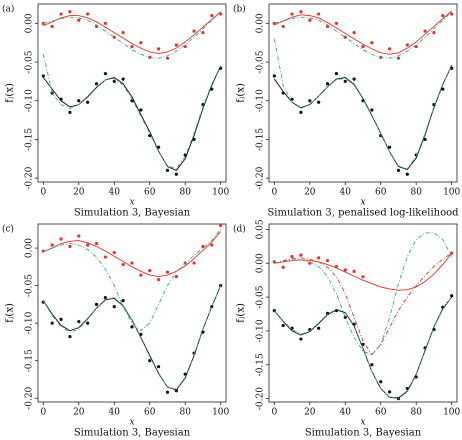 The width and height of the screenshot is (462, 440). Describe the element at coordinates (416, 413) in the screenshot. I see `x-tick-label: 80` at that location.